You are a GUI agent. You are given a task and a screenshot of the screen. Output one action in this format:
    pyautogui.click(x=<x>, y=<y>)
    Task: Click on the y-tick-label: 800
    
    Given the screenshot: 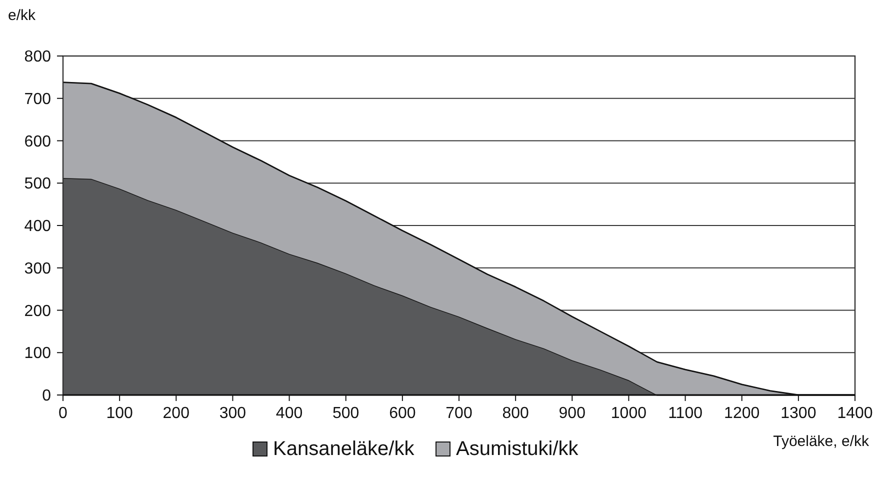 What is the action you would take?
    pyautogui.click(x=38, y=57)
    